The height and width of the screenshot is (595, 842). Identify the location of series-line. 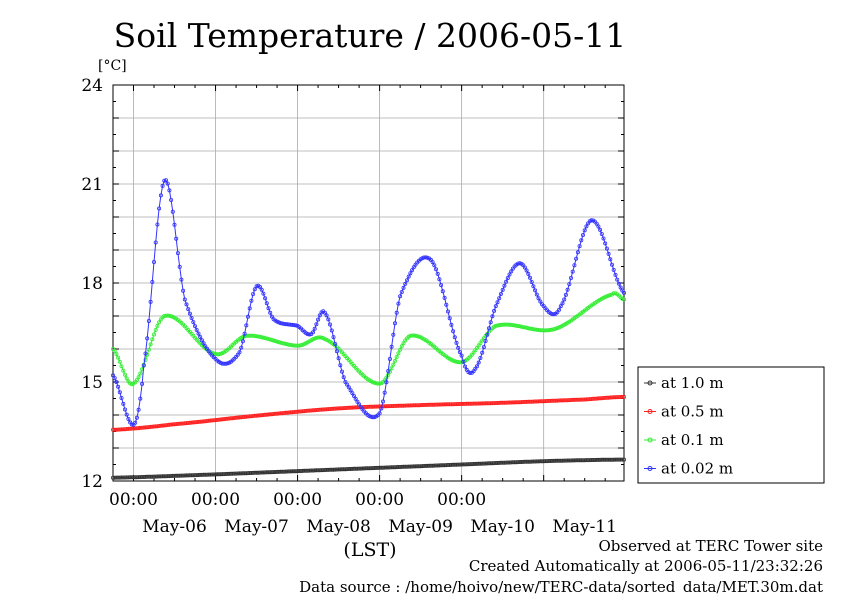
(368, 338).